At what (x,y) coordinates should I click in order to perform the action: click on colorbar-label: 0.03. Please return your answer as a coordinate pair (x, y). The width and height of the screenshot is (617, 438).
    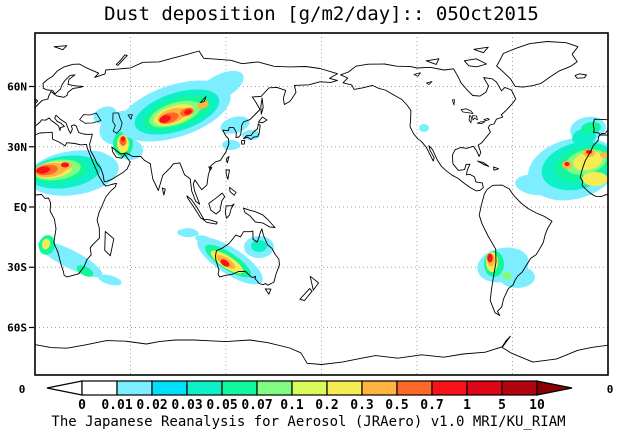
    Looking at the image, I should click on (186, 405).